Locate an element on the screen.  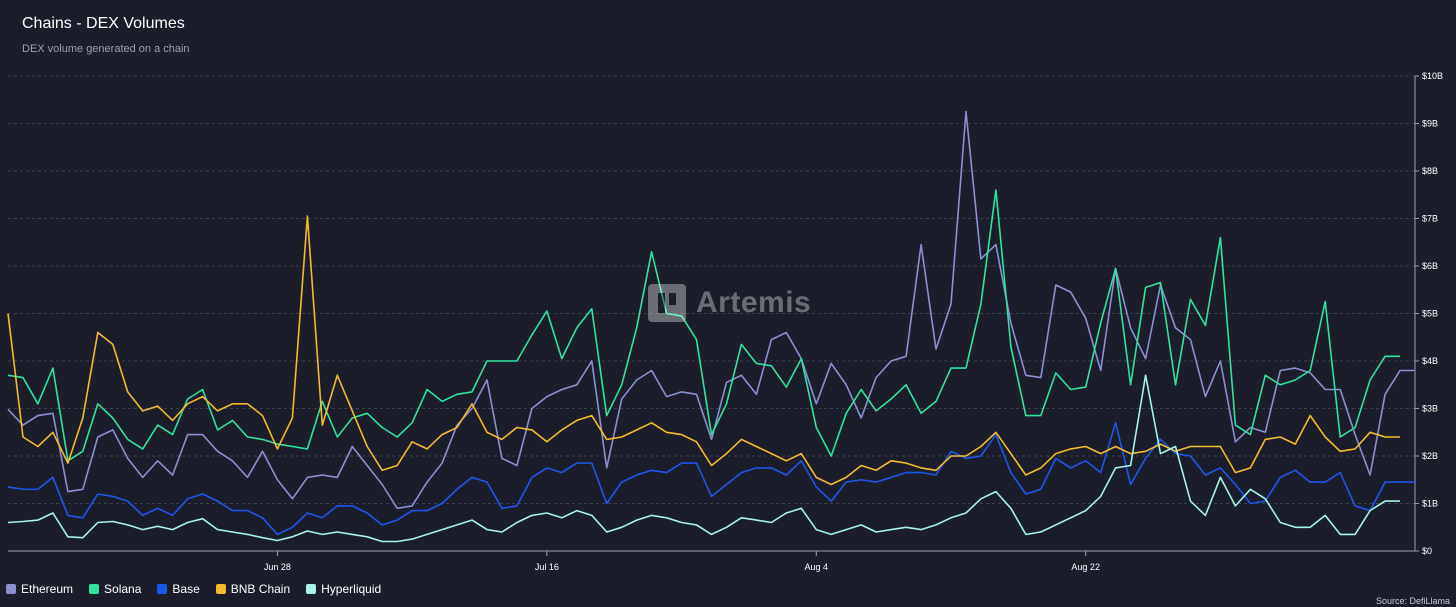
legend-item-base: Base is located at coordinates (178, 589).